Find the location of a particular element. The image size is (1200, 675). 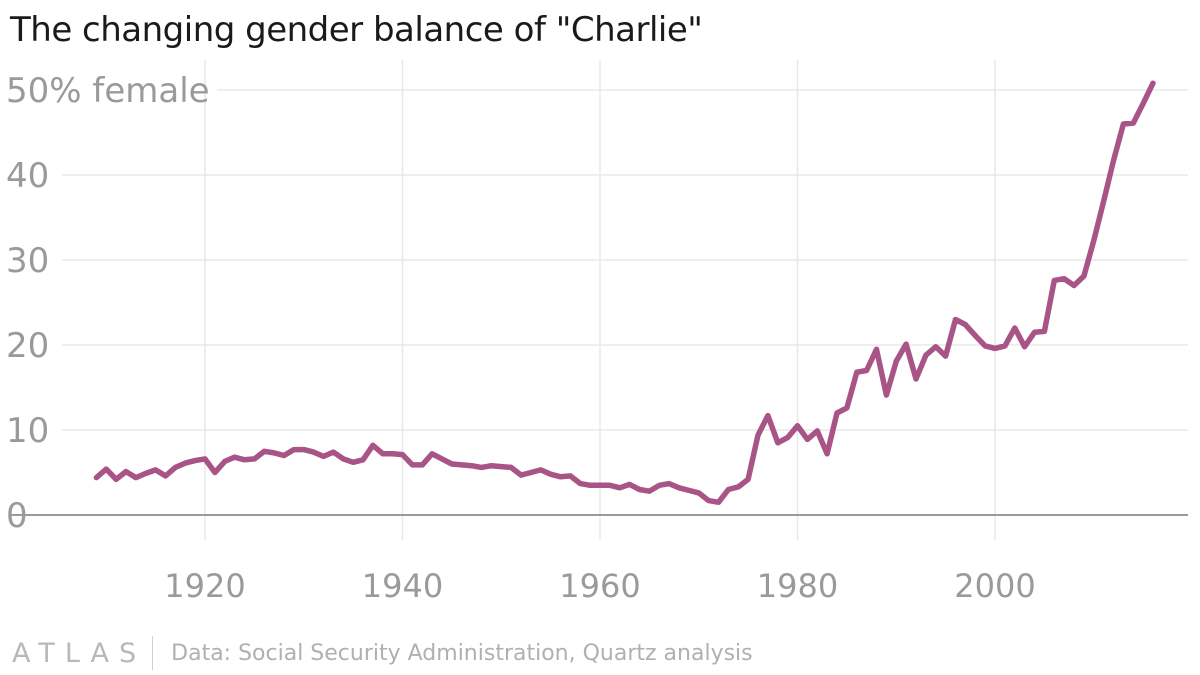

chart-title: The changing gender balance of "Charlie" is located at coordinates (356, 30).